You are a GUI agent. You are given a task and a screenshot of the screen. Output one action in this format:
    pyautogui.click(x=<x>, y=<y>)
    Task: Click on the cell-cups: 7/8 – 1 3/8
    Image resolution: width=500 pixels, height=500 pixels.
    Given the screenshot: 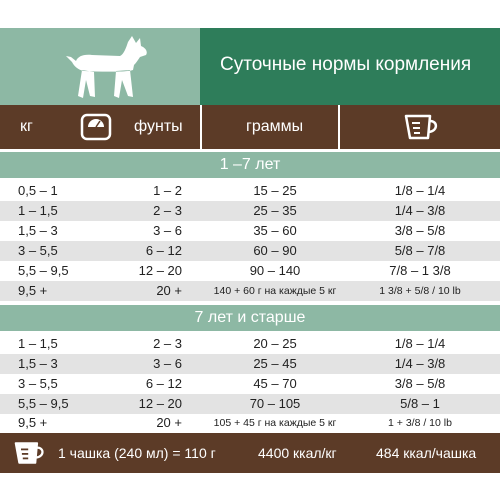 What is the action you would take?
    pyautogui.click(x=420, y=270)
    